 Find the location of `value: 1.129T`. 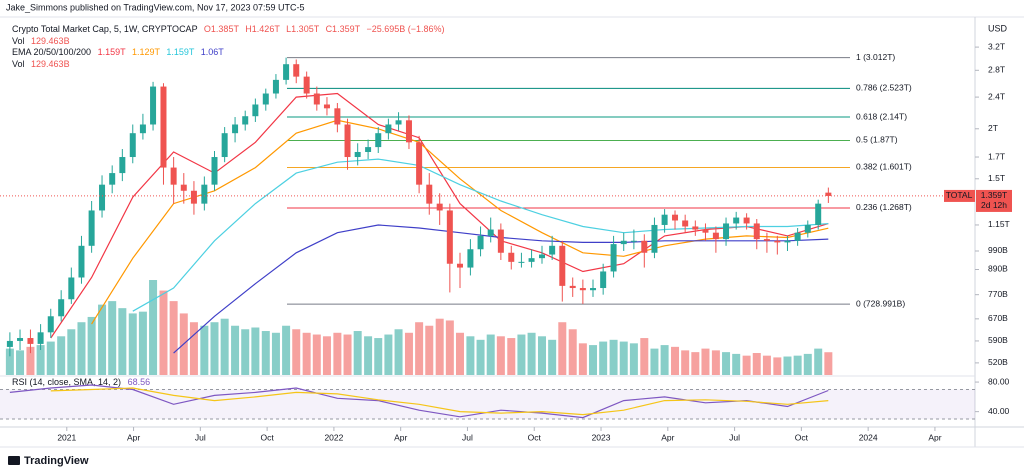

value: 1.129T is located at coordinates (146, 52).